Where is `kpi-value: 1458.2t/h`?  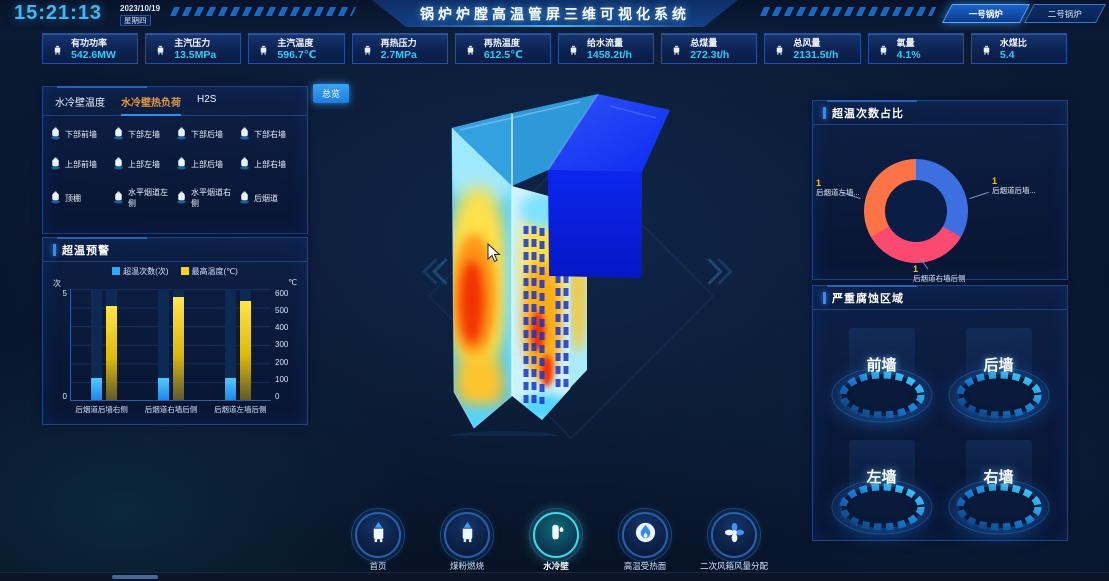 kpi-value: 1458.2t/h is located at coordinates (609, 55).